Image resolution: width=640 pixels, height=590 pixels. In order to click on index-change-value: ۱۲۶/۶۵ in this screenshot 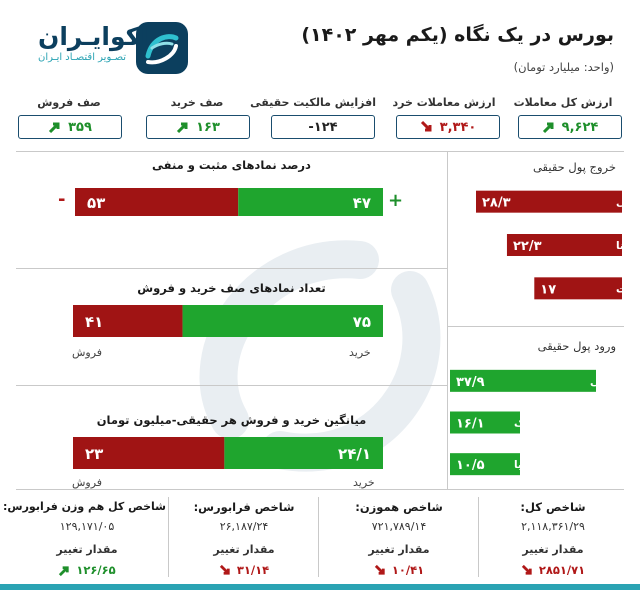, I will do `click(96, 570)`.